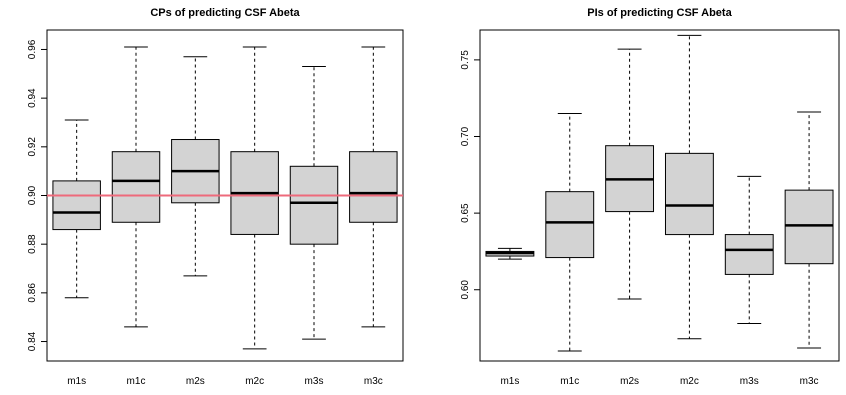  Describe the element at coordinates (32, 293) in the screenshot. I see `cp-ytick-label: 0.86` at that location.